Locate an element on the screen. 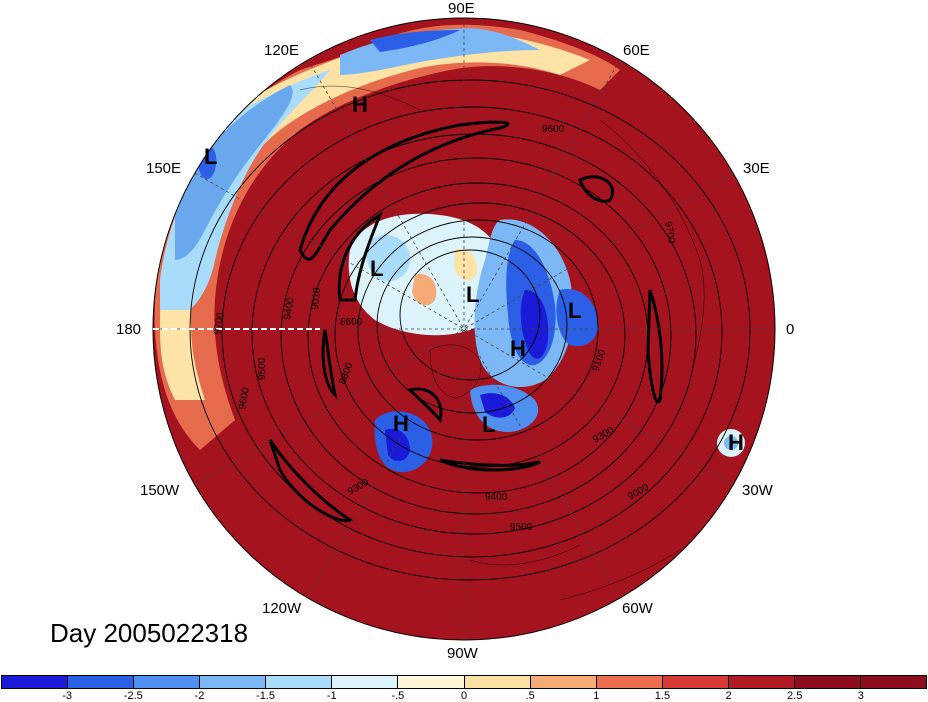 The width and height of the screenshot is (928, 702). colorbar-tick-label: -1 is located at coordinates (331, 696).